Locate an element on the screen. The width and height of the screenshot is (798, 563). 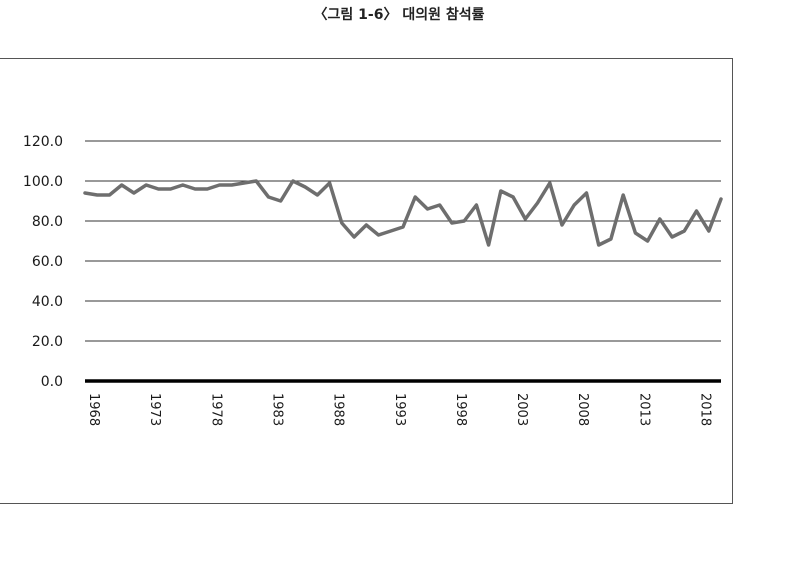
y-tick-label: 120.0 is located at coordinates (43, 142).